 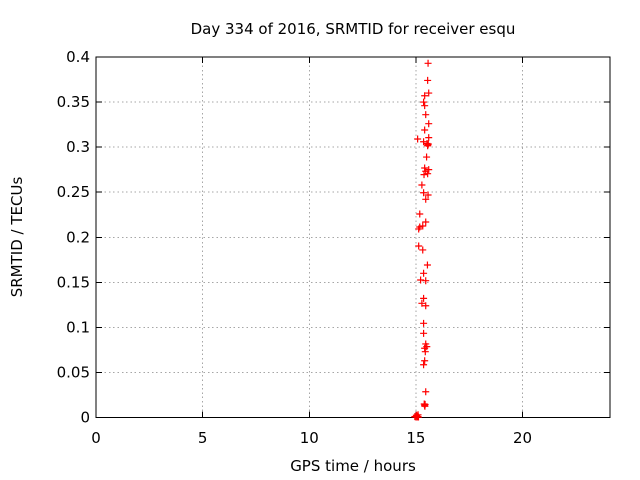 I want to click on y-tick-label: 0, so click(x=85, y=418).